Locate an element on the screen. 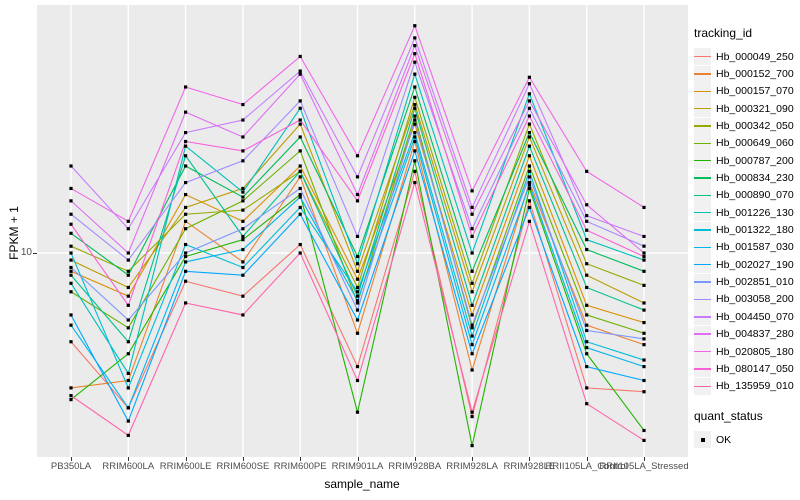 The height and width of the screenshot is (500, 800). legend-entry-Hb_000049_250: Hb_000049_250 is located at coordinates (747, 57).